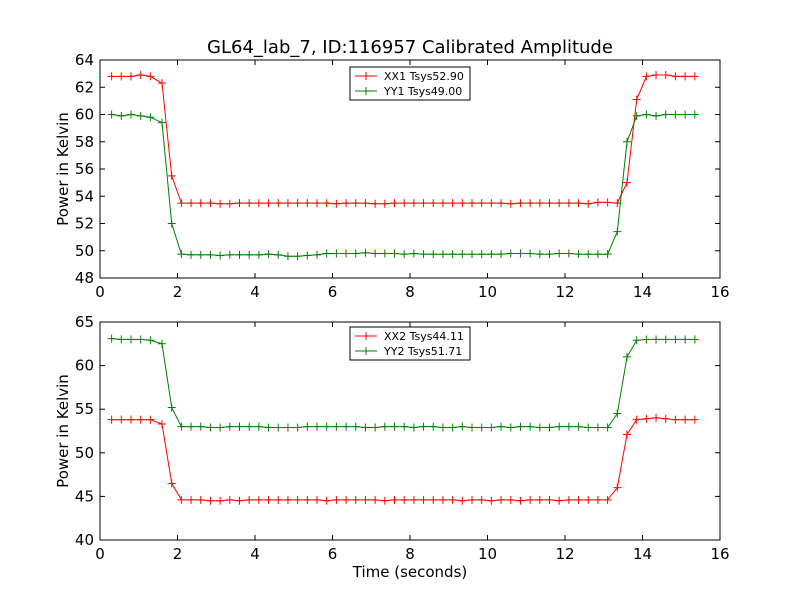 The image size is (800, 600). Describe the element at coordinates (642, 554) in the screenshot. I see `x-tick-label: 14` at that location.